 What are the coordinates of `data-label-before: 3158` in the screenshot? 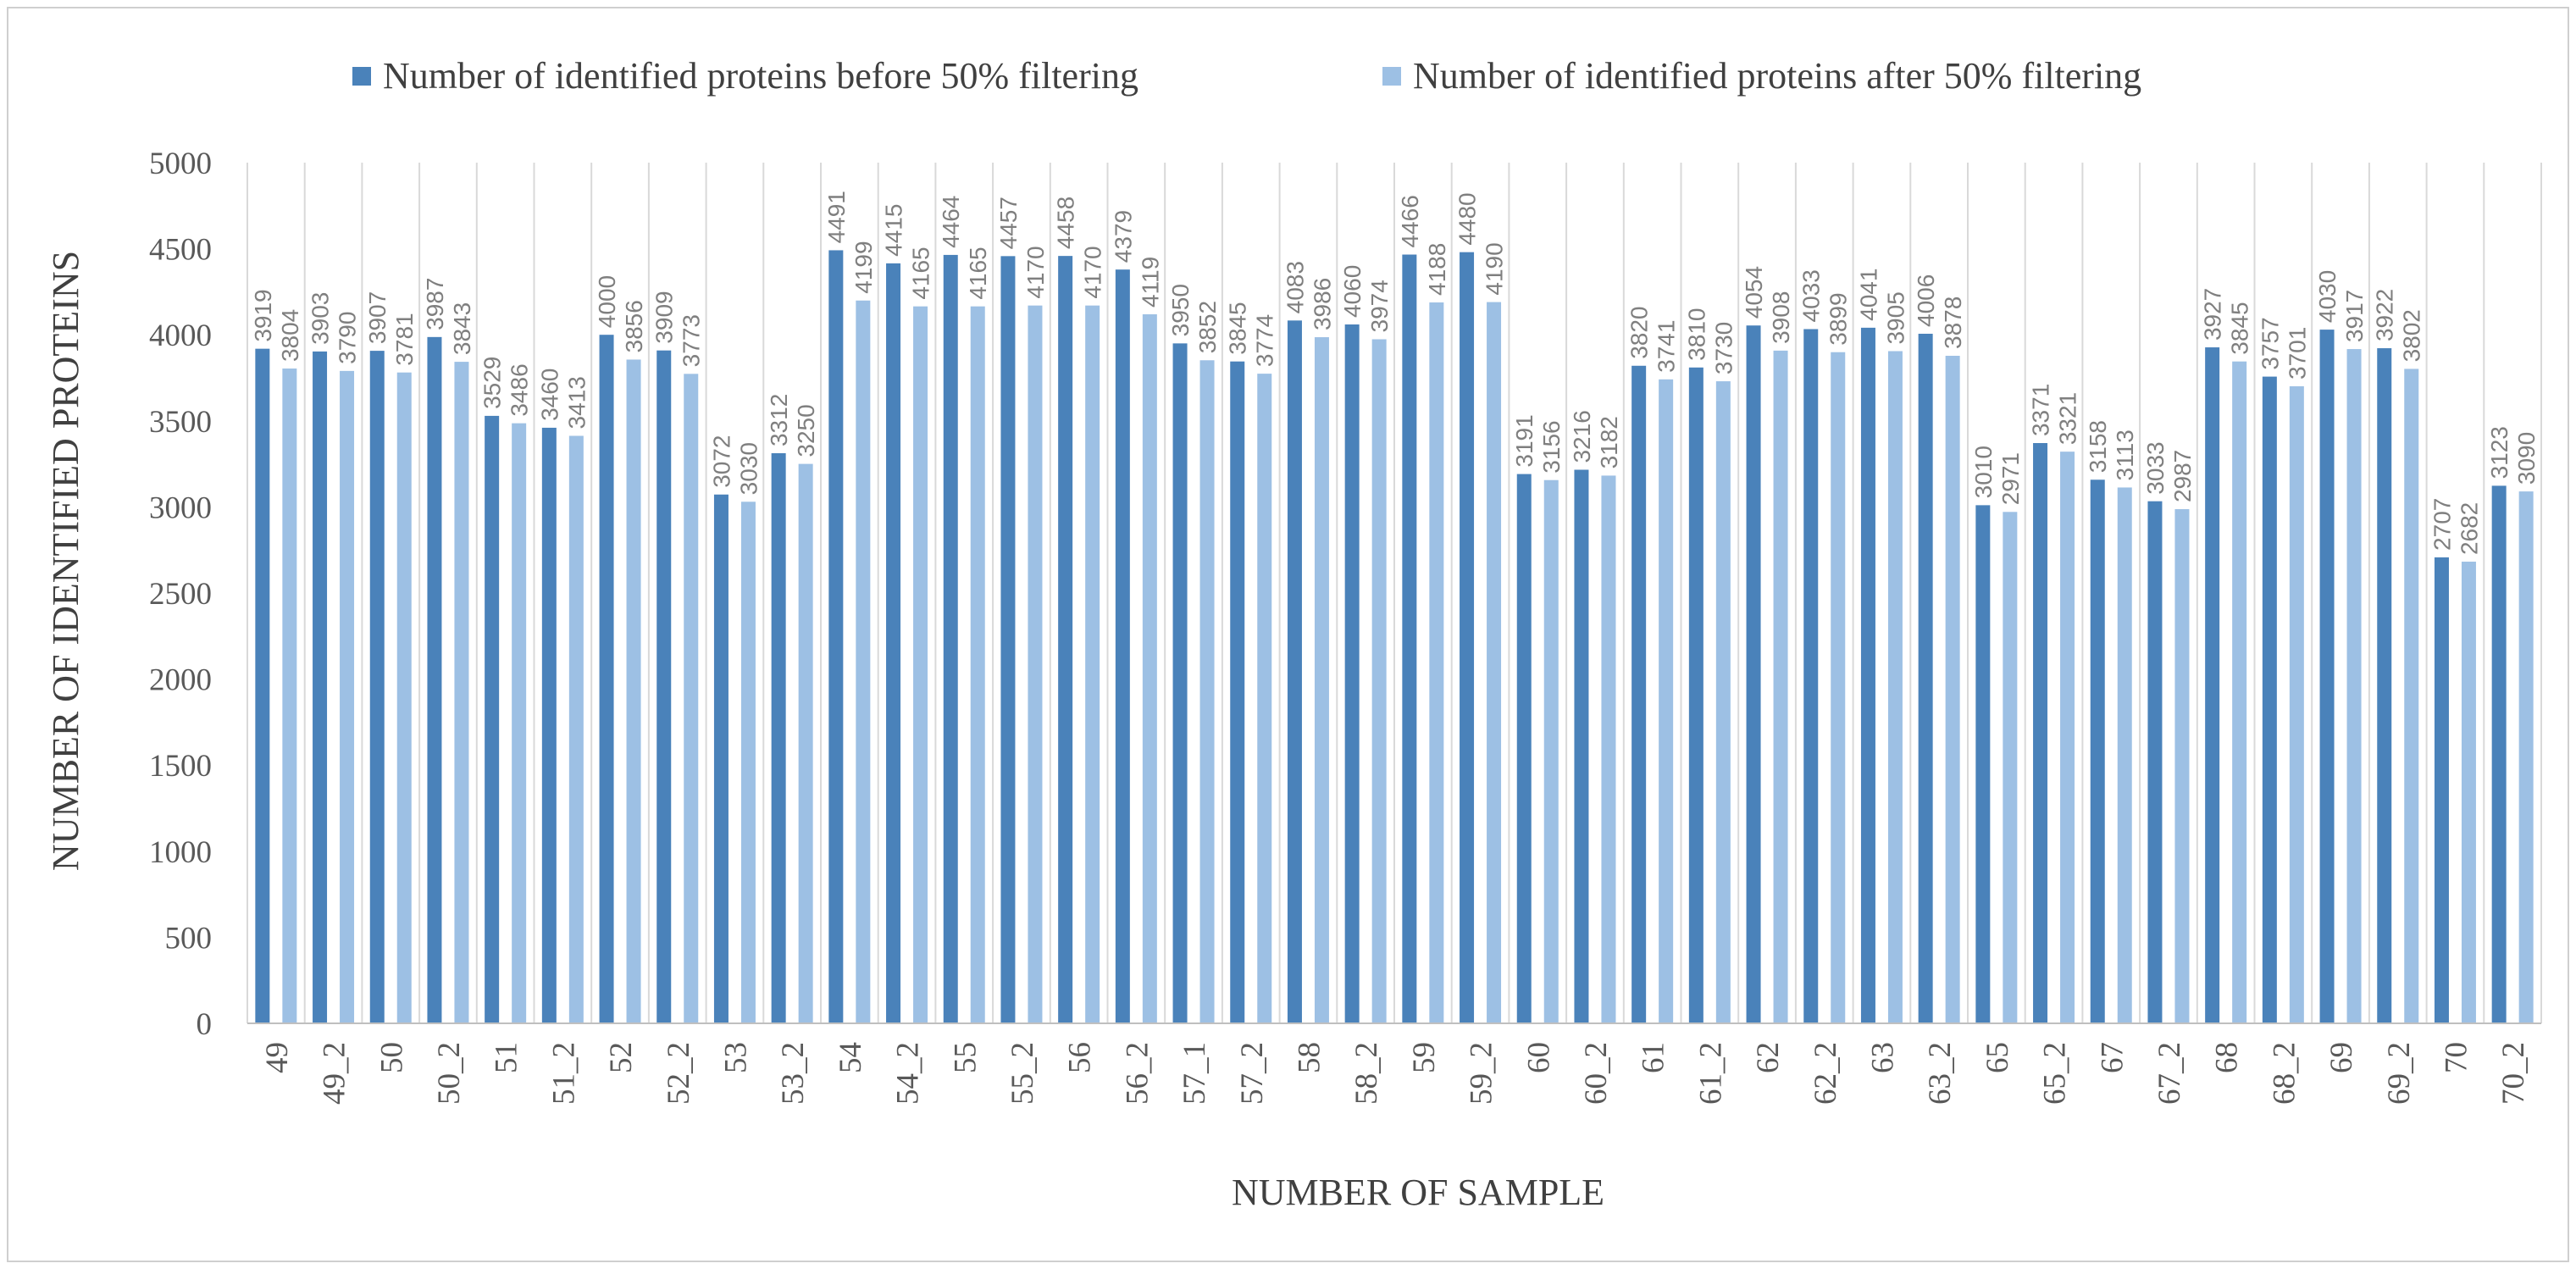 It's located at (2098, 446).